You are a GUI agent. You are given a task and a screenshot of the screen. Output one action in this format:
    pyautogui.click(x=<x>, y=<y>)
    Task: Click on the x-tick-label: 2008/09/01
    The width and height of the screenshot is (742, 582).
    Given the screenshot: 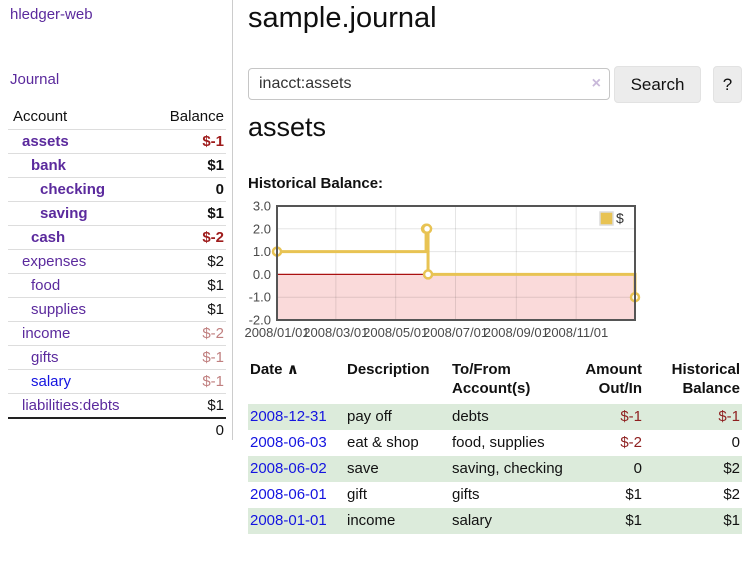 What is the action you would take?
    pyautogui.click(x=516, y=332)
    